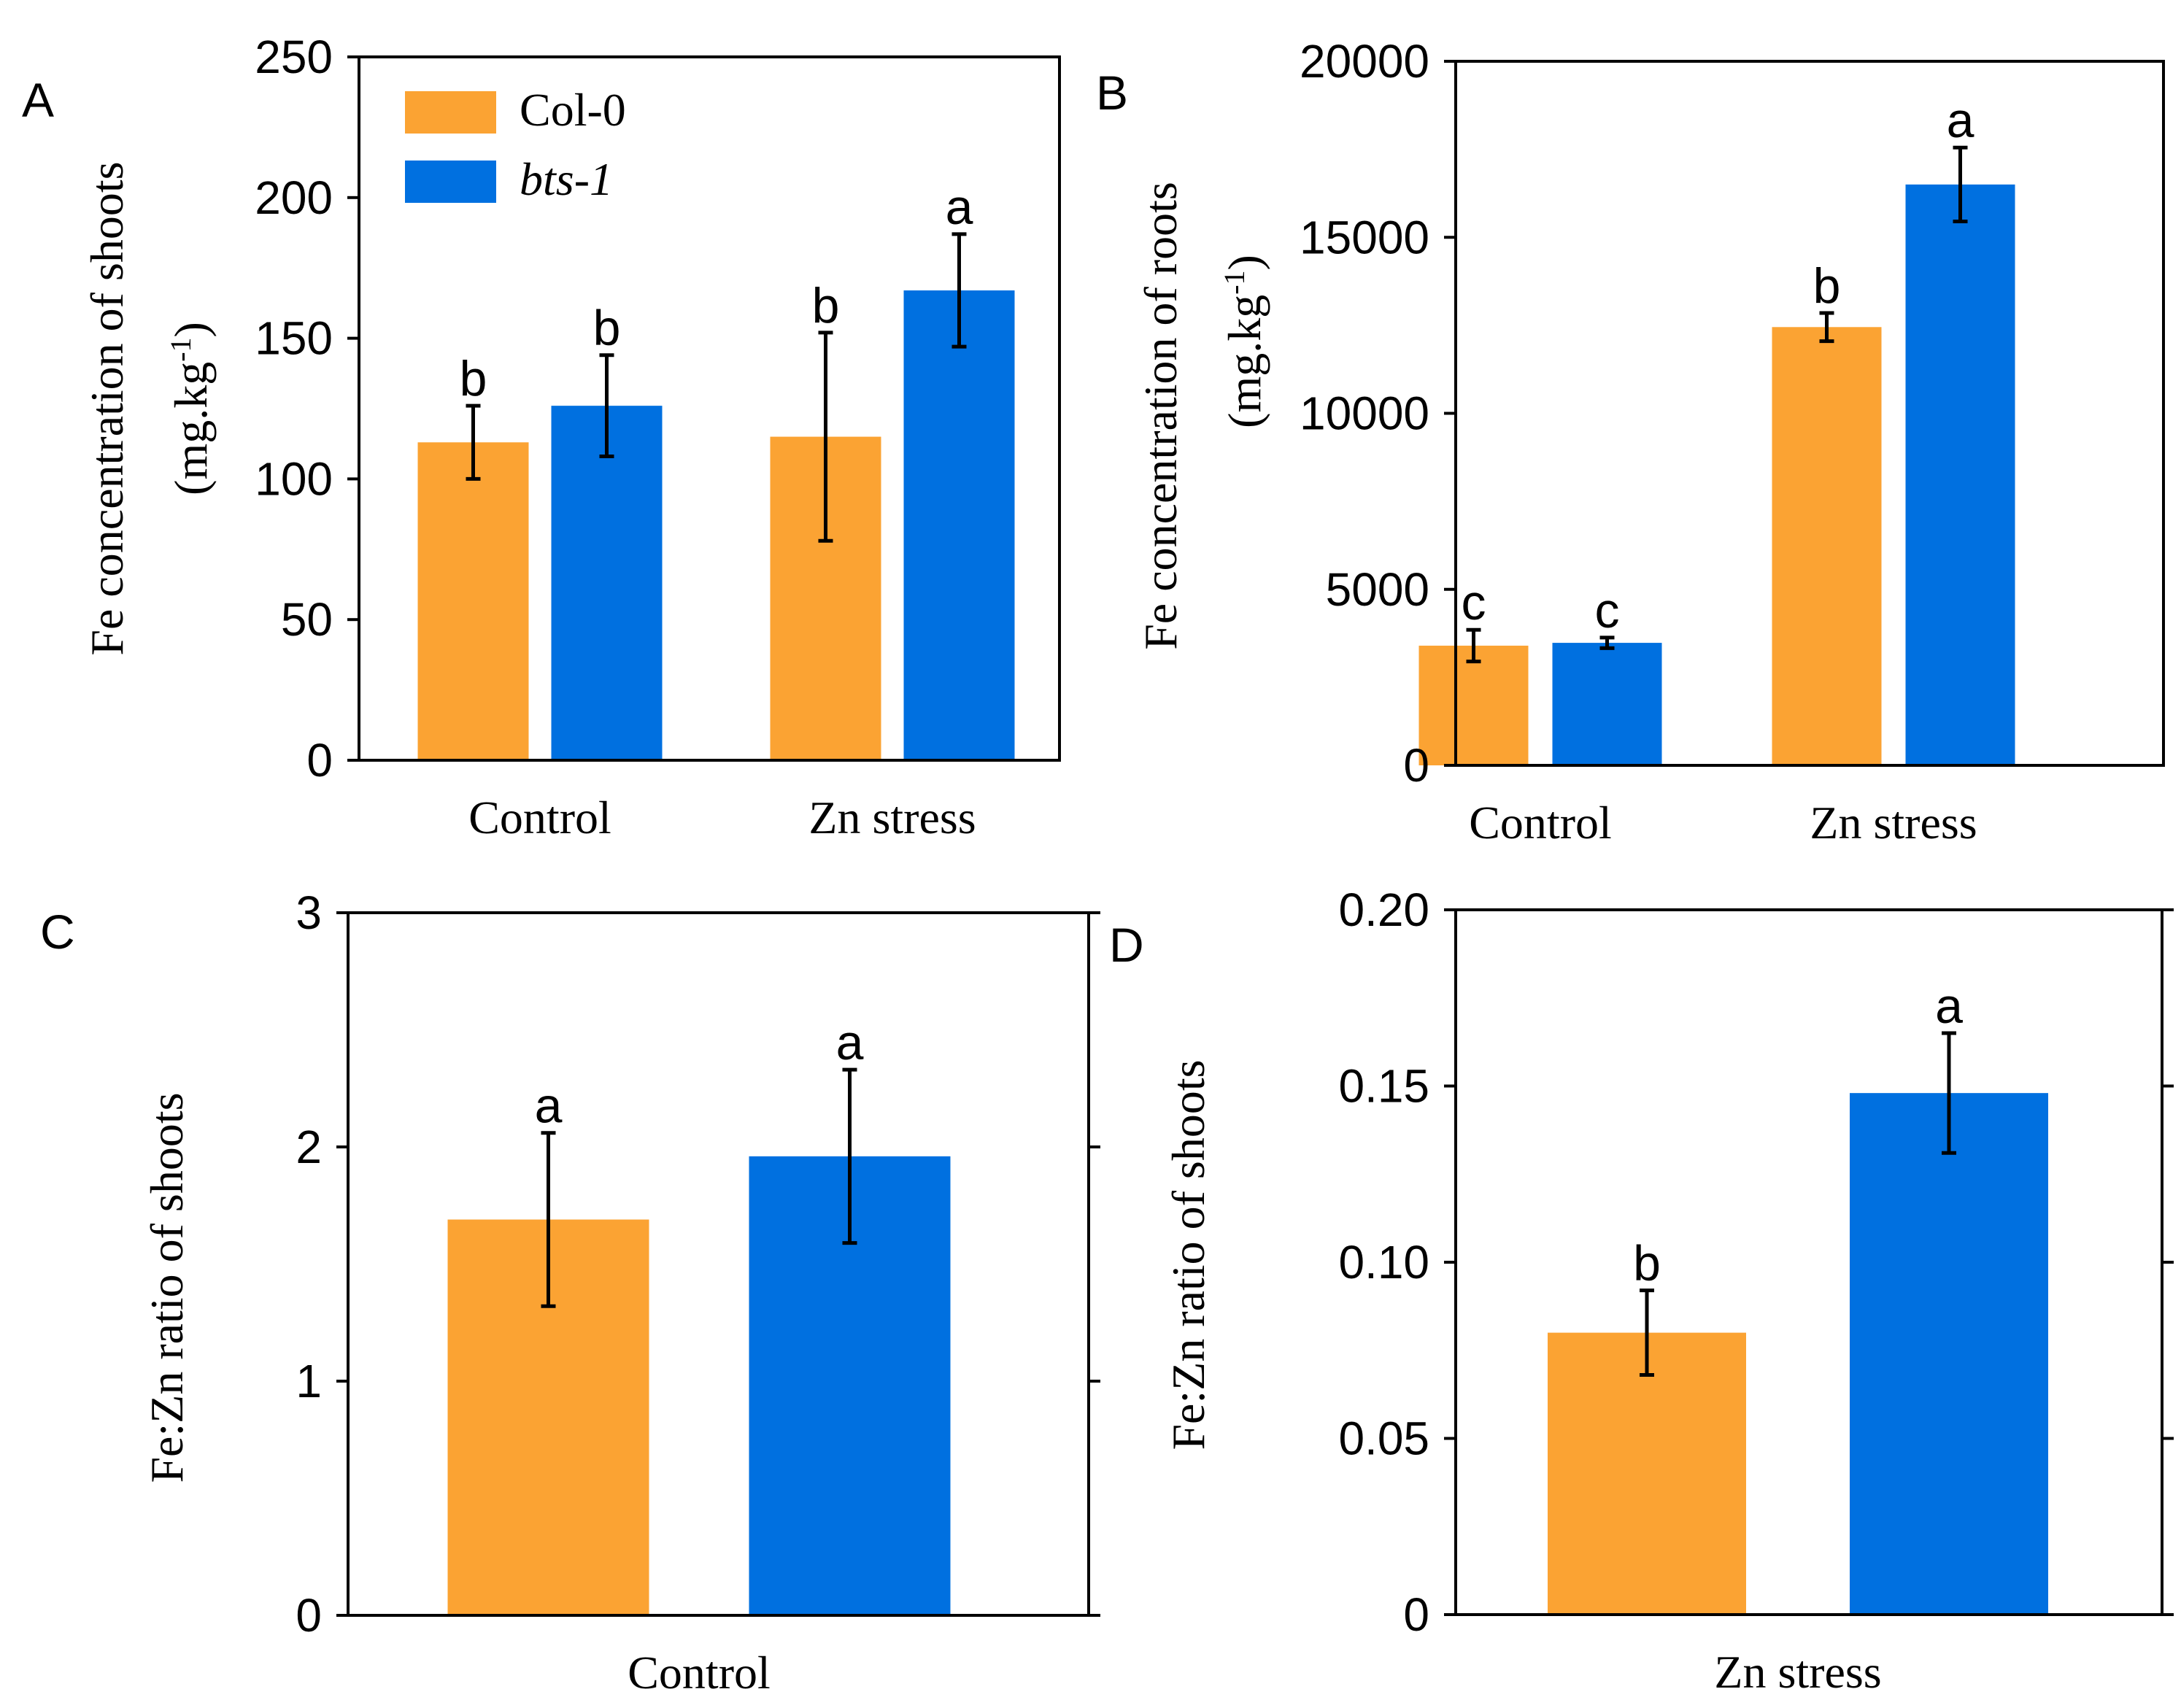 The height and width of the screenshot is (1708, 2181). Describe the element at coordinates (294, 197) in the screenshot. I see `panel-a-y-tick-label: 200` at that location.